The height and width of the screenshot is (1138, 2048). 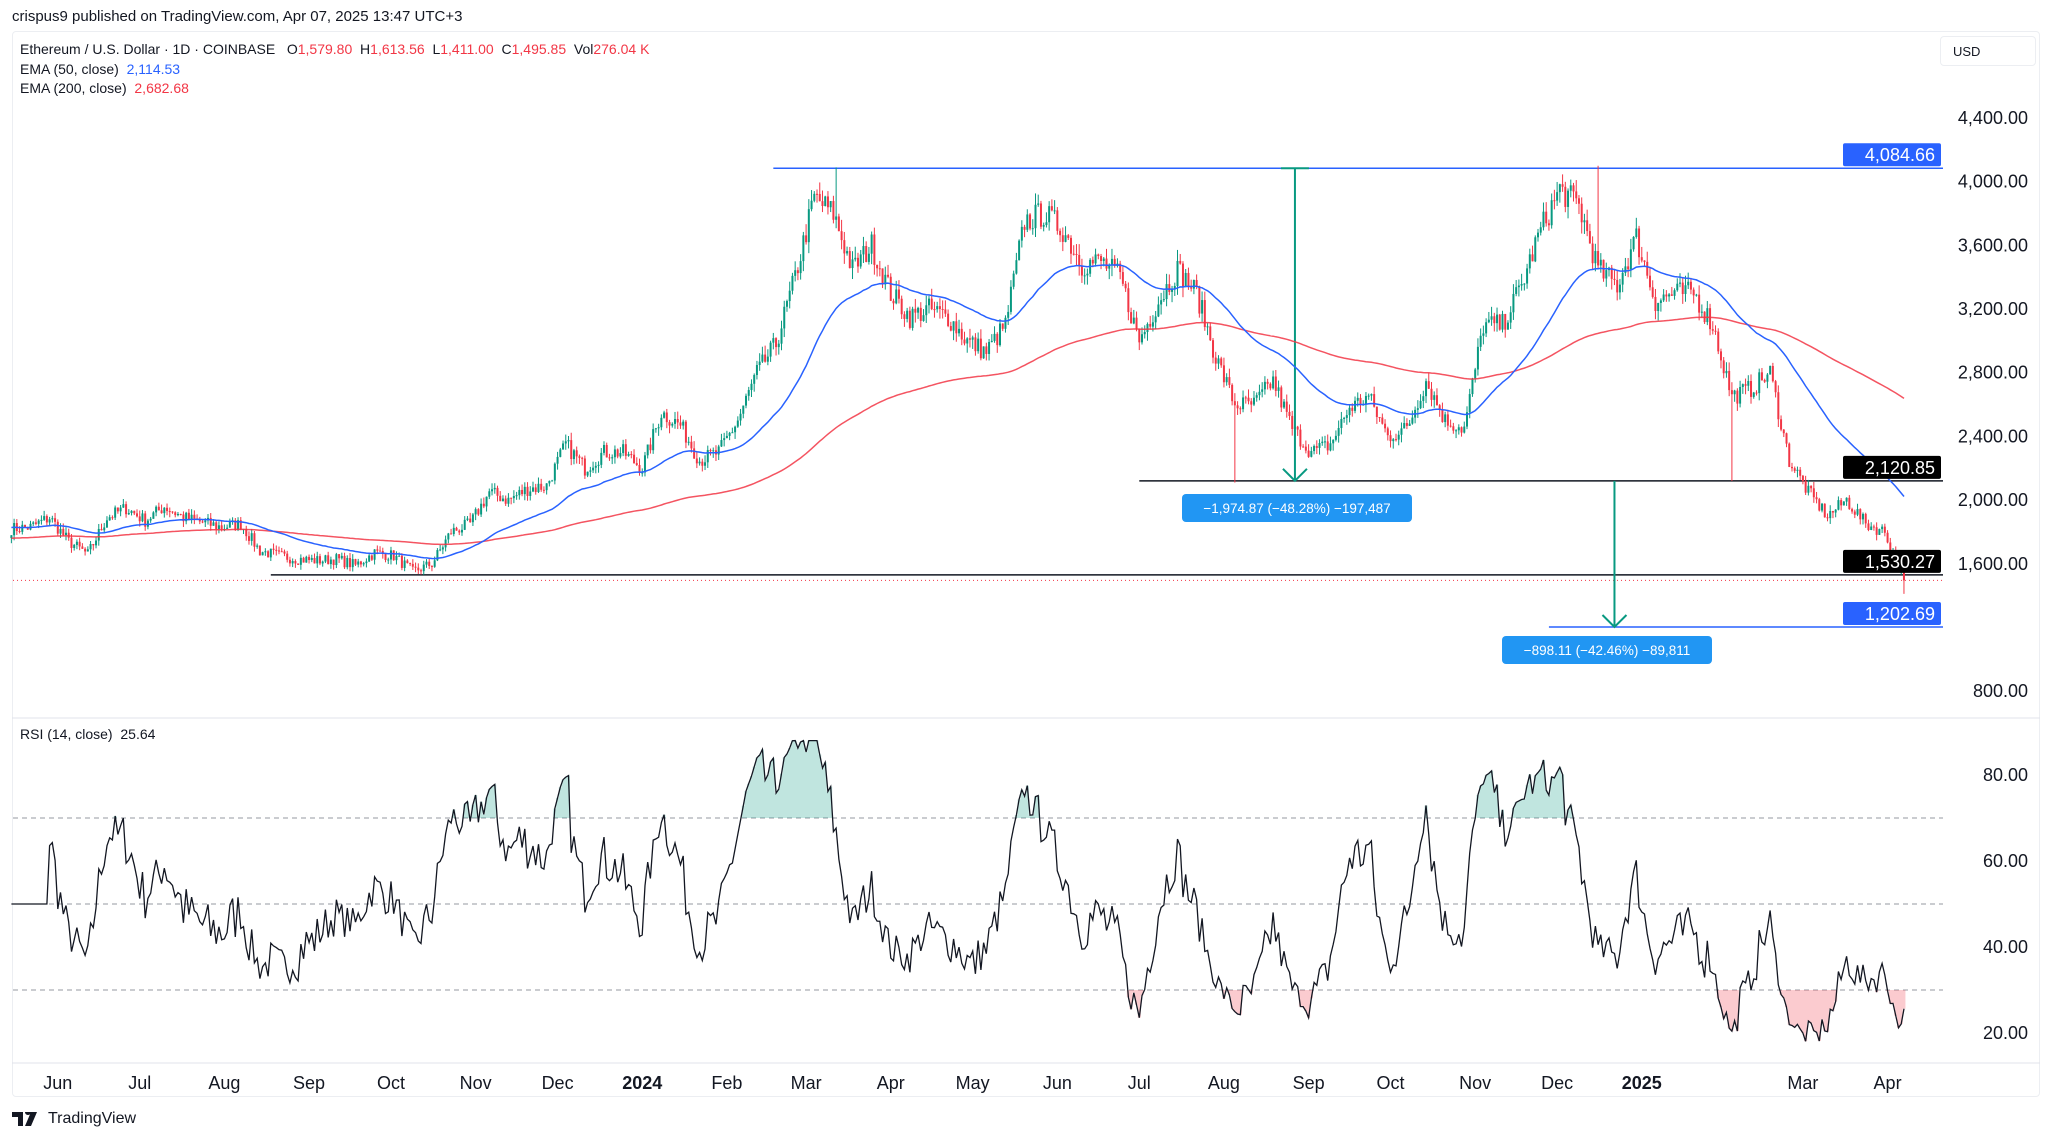 What do you see at coordinates (2000, 691) in the screenshot?
I see `price-tick-label: 800.00` at bounding box center [2000, 691].